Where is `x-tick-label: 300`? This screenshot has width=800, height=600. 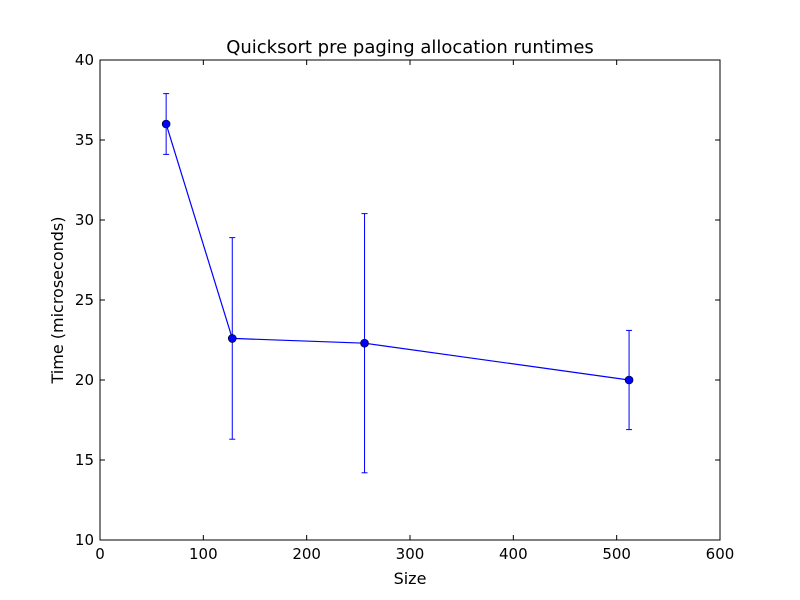
x-tick-label: 300 is located at coordinates (410, 554).